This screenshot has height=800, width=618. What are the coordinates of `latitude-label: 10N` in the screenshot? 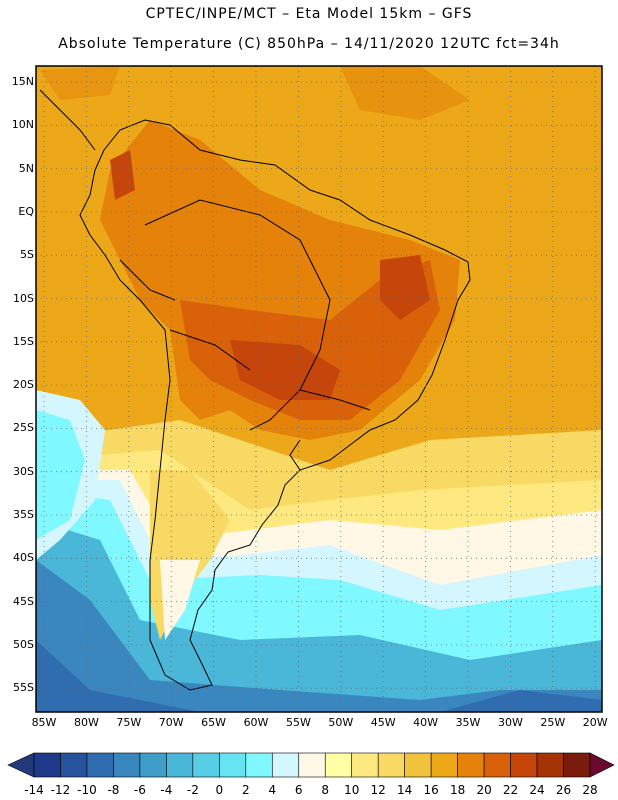 It's located at (22, 125).